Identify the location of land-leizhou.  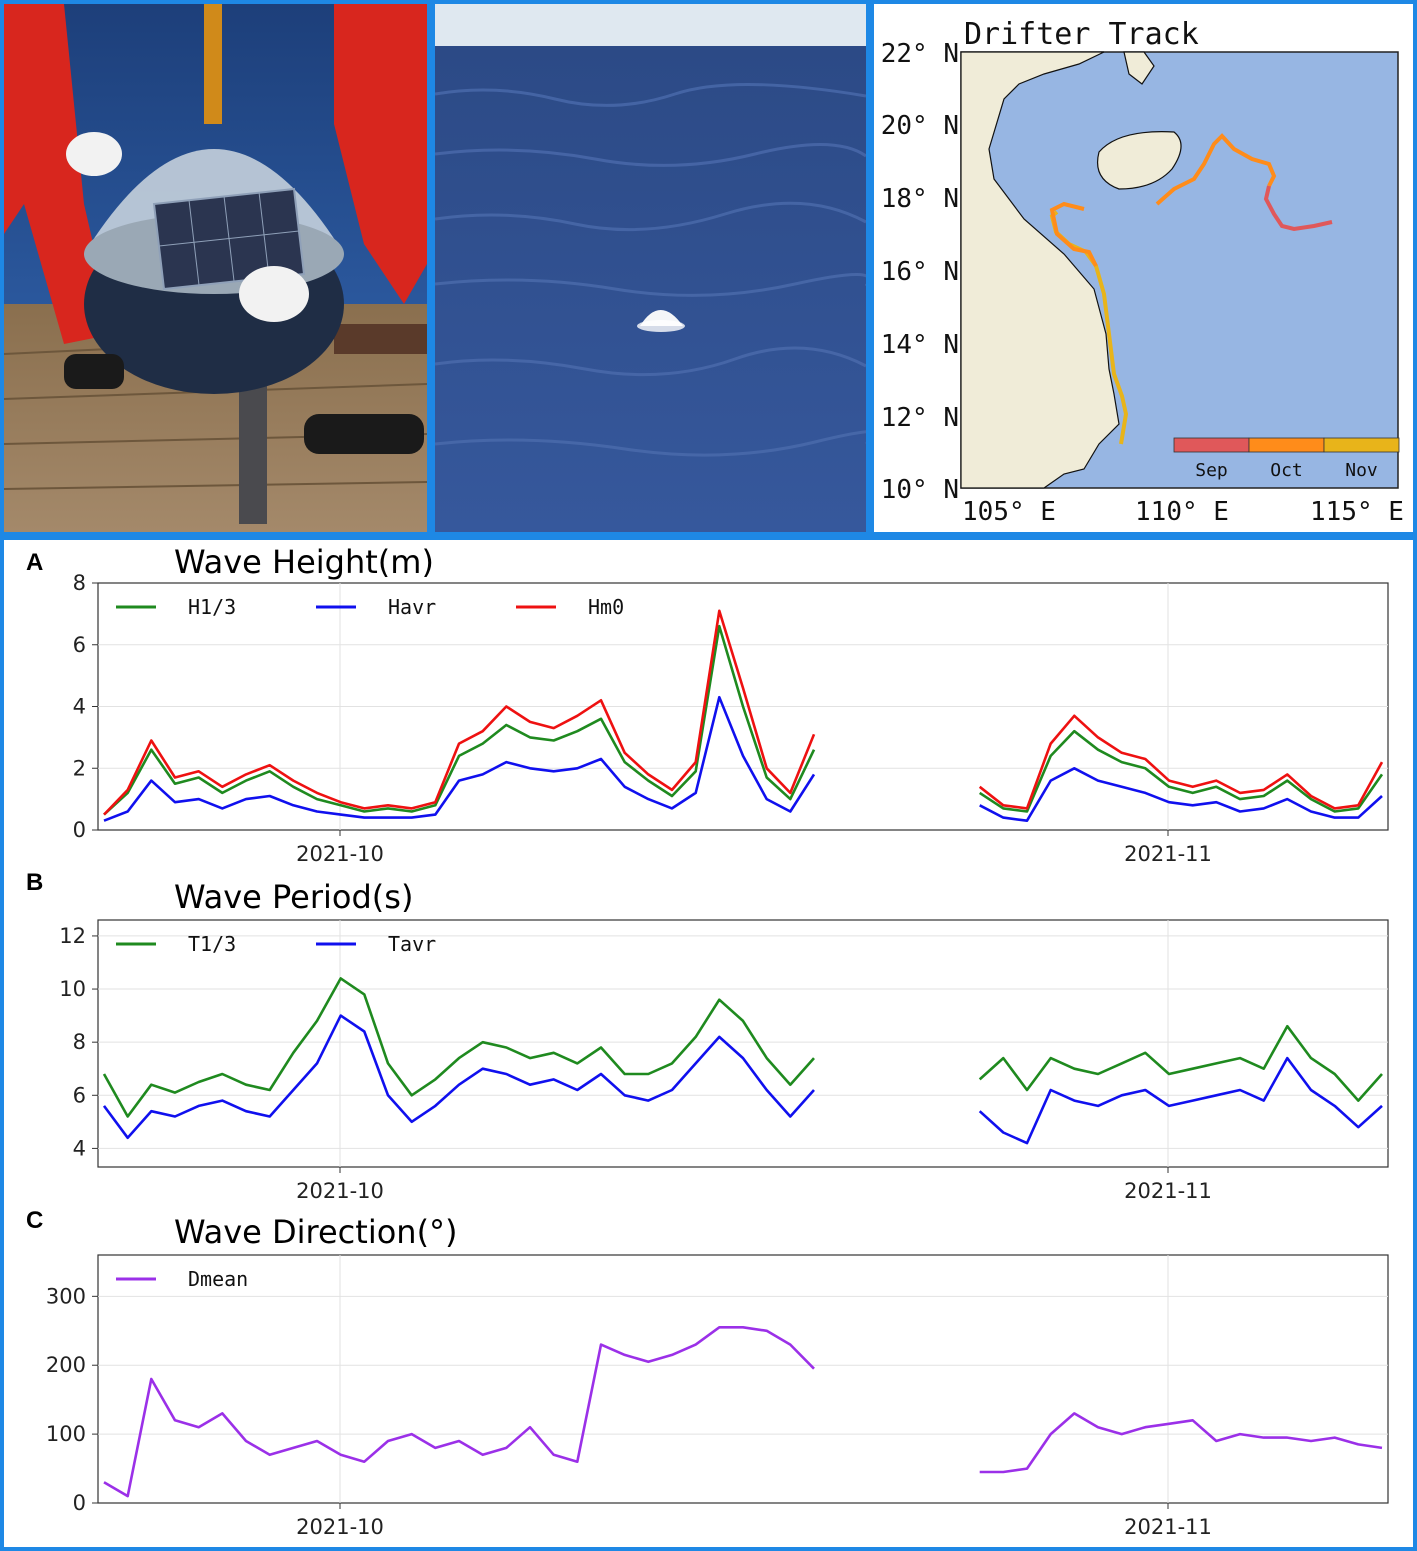
(1139, 68).